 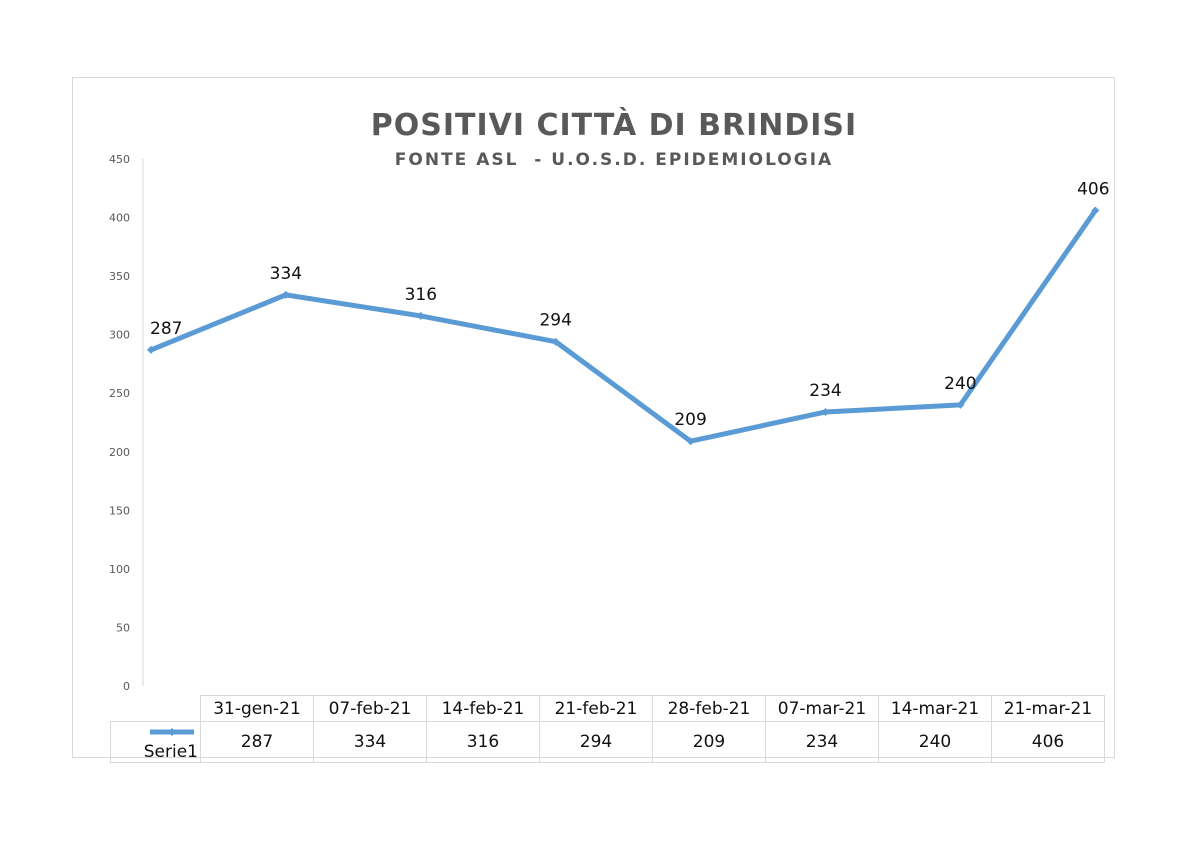 What do you see at coordinates (935, 742) in the screenshot?
I see `table-value: 240` at bounding box center [935, 742].